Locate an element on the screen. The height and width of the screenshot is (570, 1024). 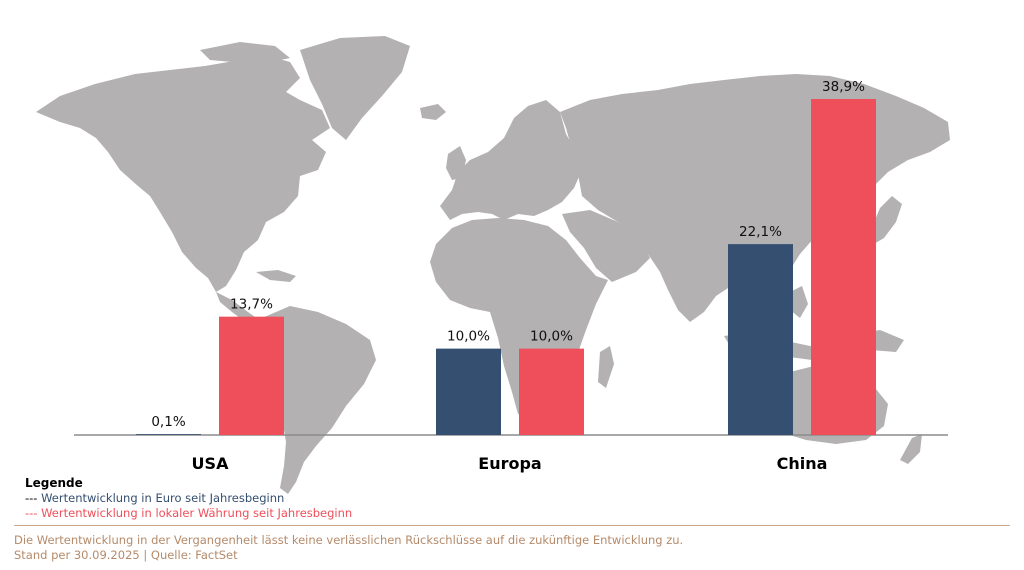
category-label-europa: Europa is located at coordinates (509, 463).